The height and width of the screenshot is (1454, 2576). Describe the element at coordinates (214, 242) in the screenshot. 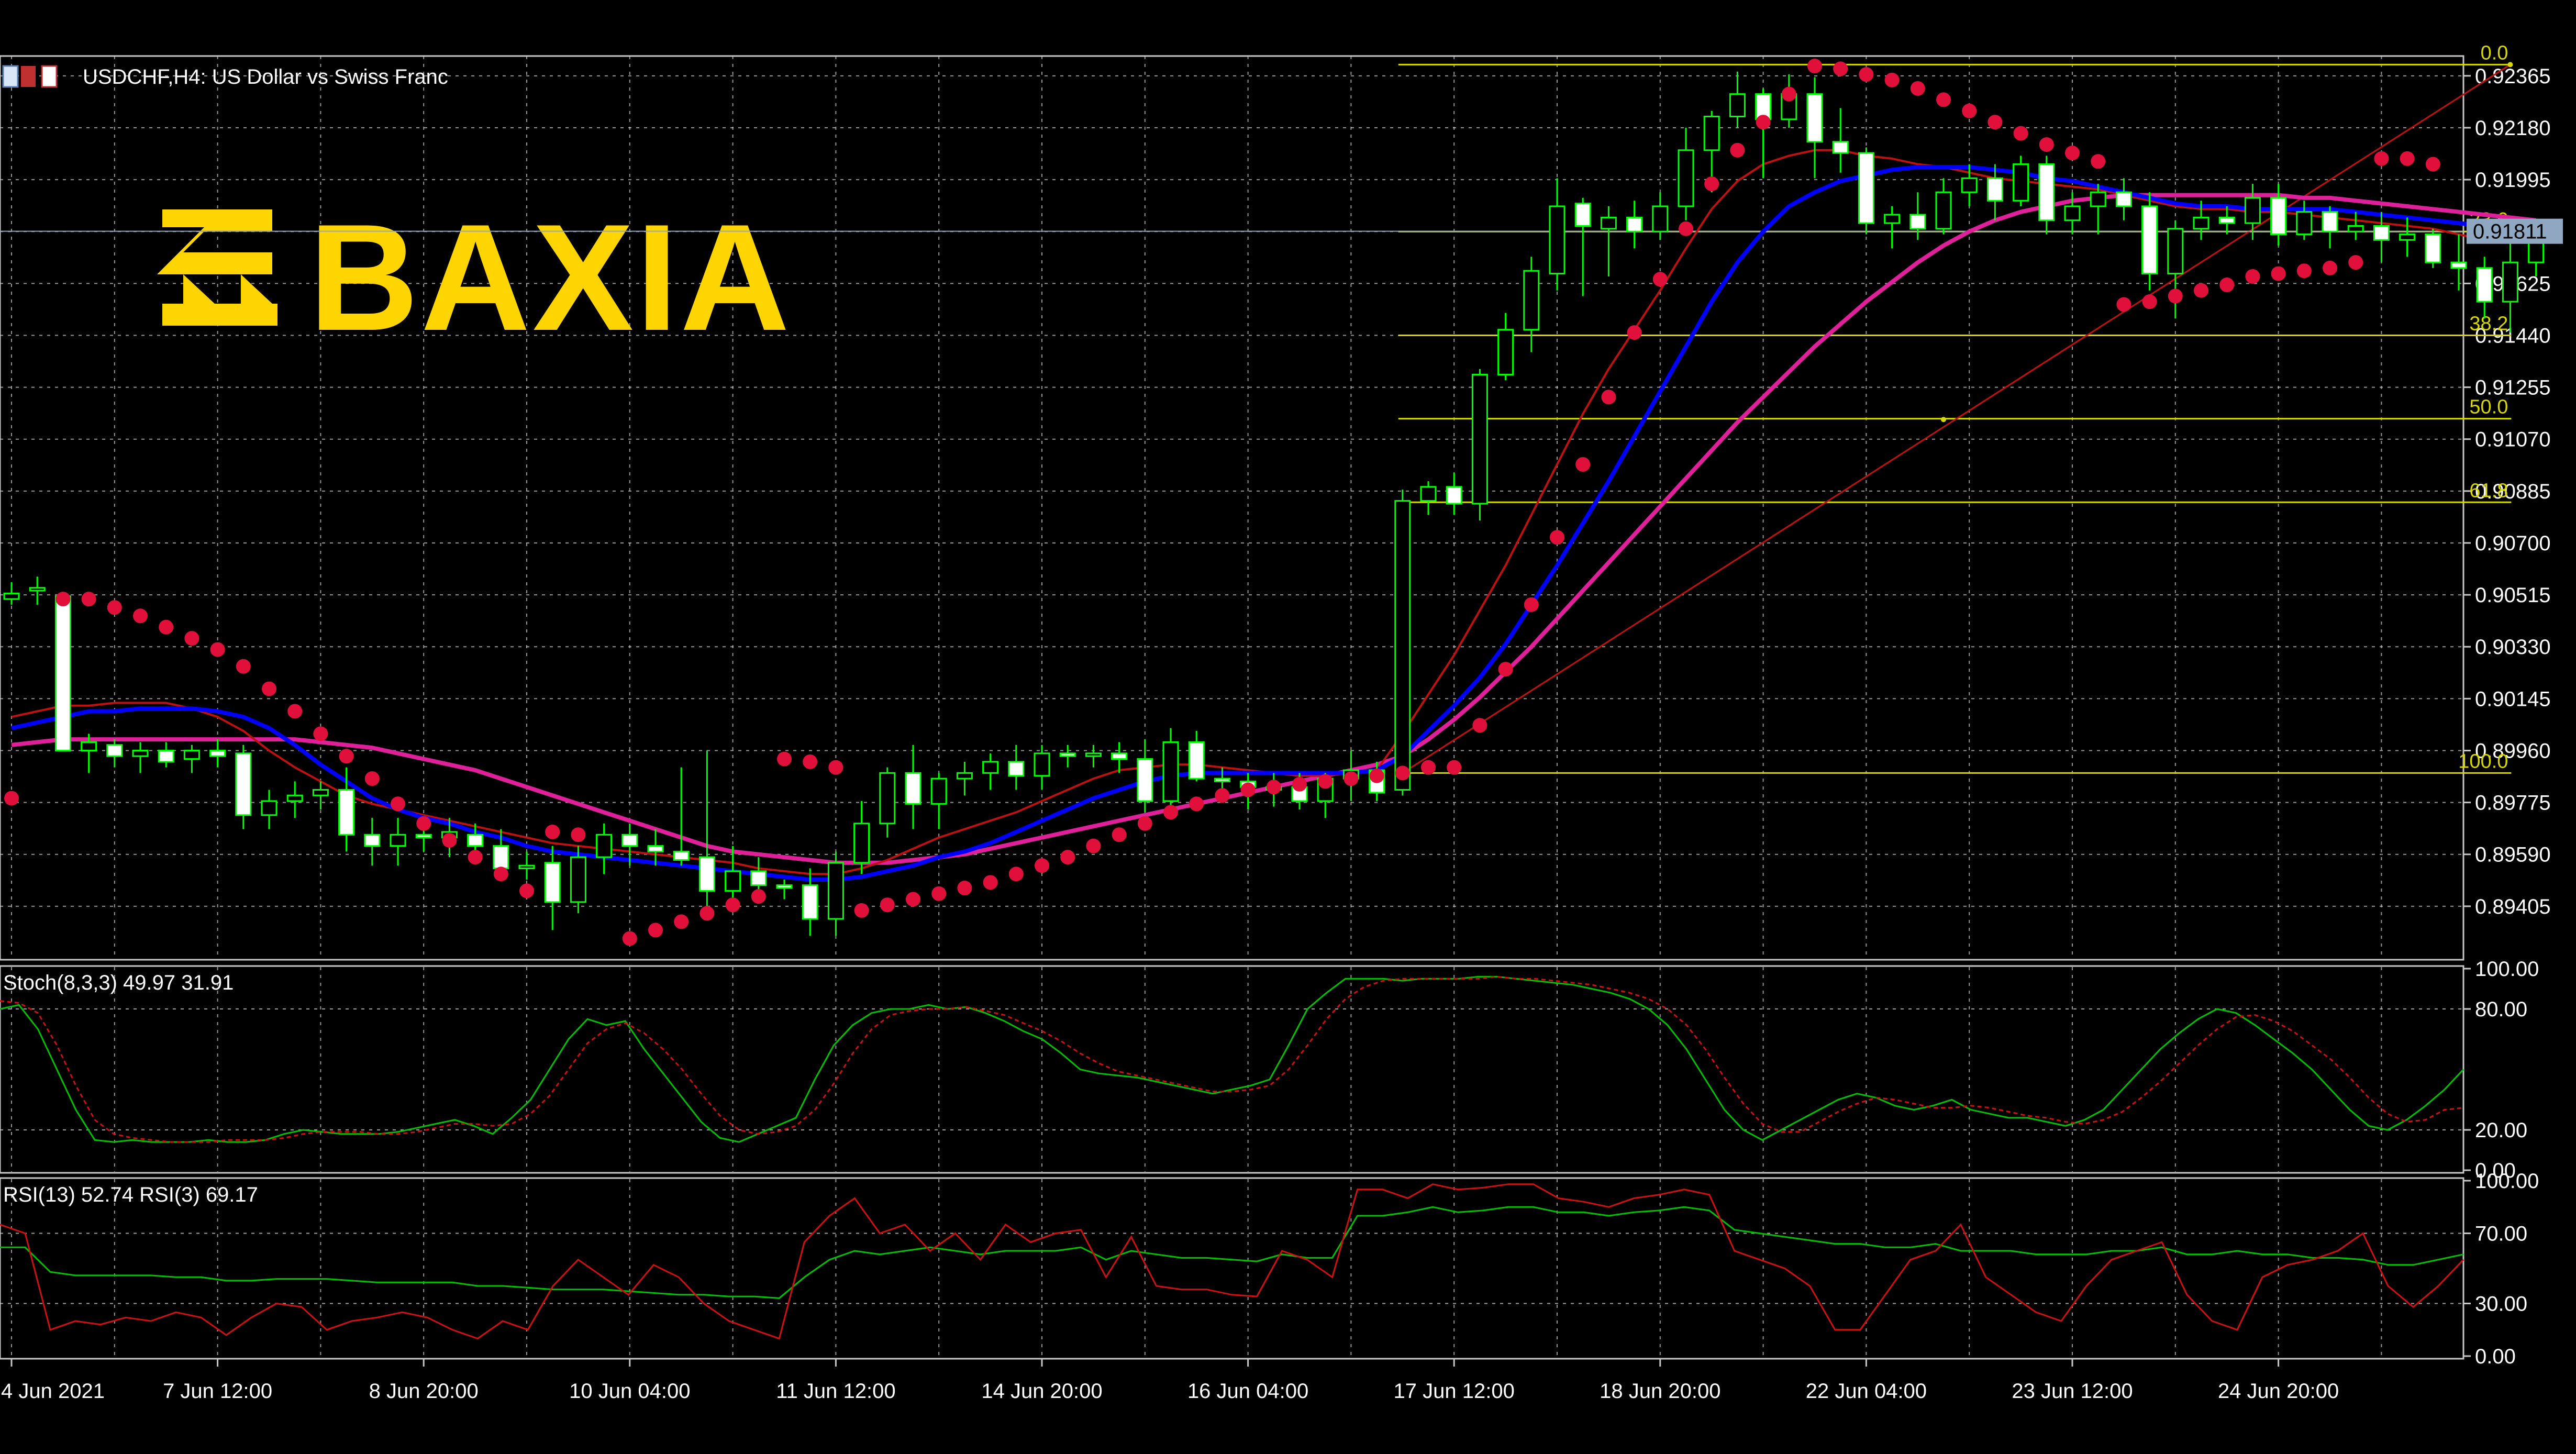

I see `logo-mark-top` at that location.